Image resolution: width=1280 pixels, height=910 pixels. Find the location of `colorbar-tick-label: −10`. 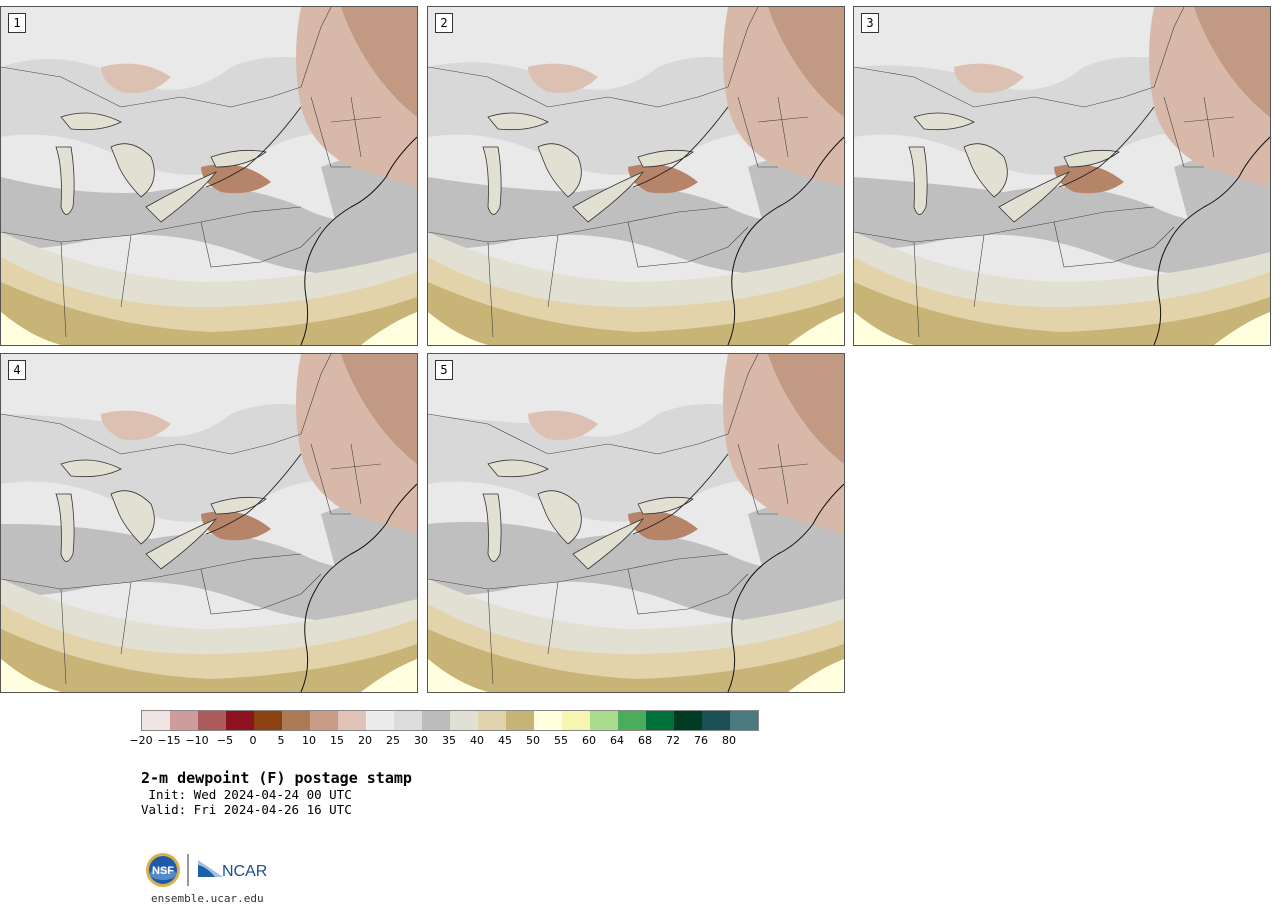

colorbar-tick-label: −10 is located at coordinates (197, 740).